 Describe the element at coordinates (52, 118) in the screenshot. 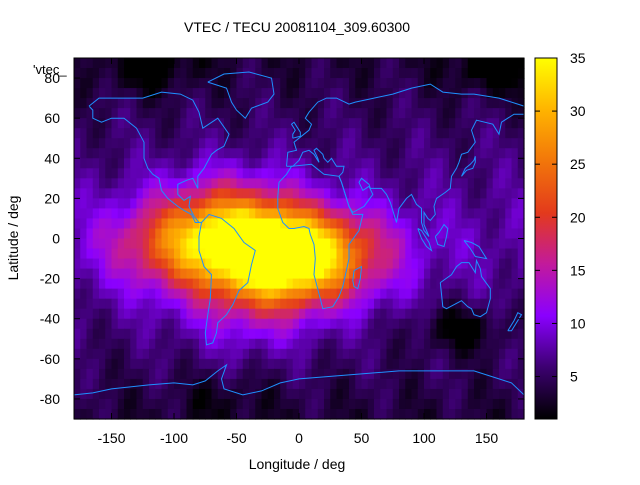

I see `y-tick-label: 60` at that location.